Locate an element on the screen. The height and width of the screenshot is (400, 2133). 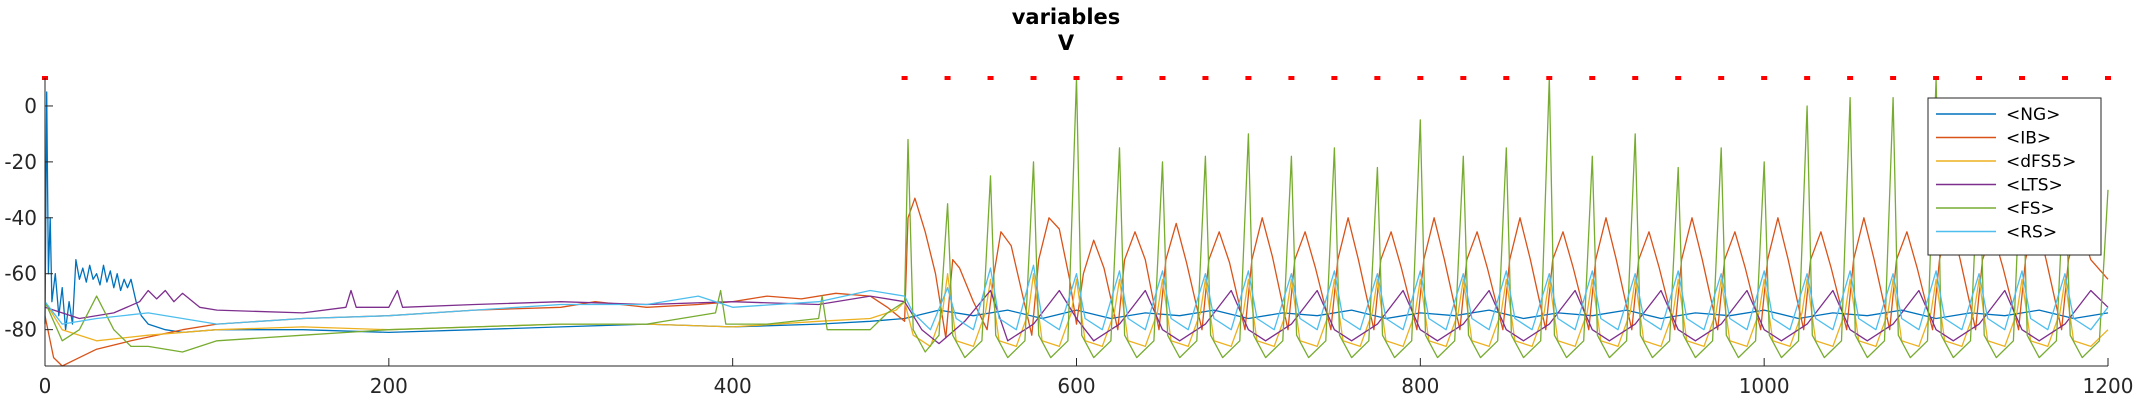
legend-label-4: <FS> is located at coordinates (2030, 209).